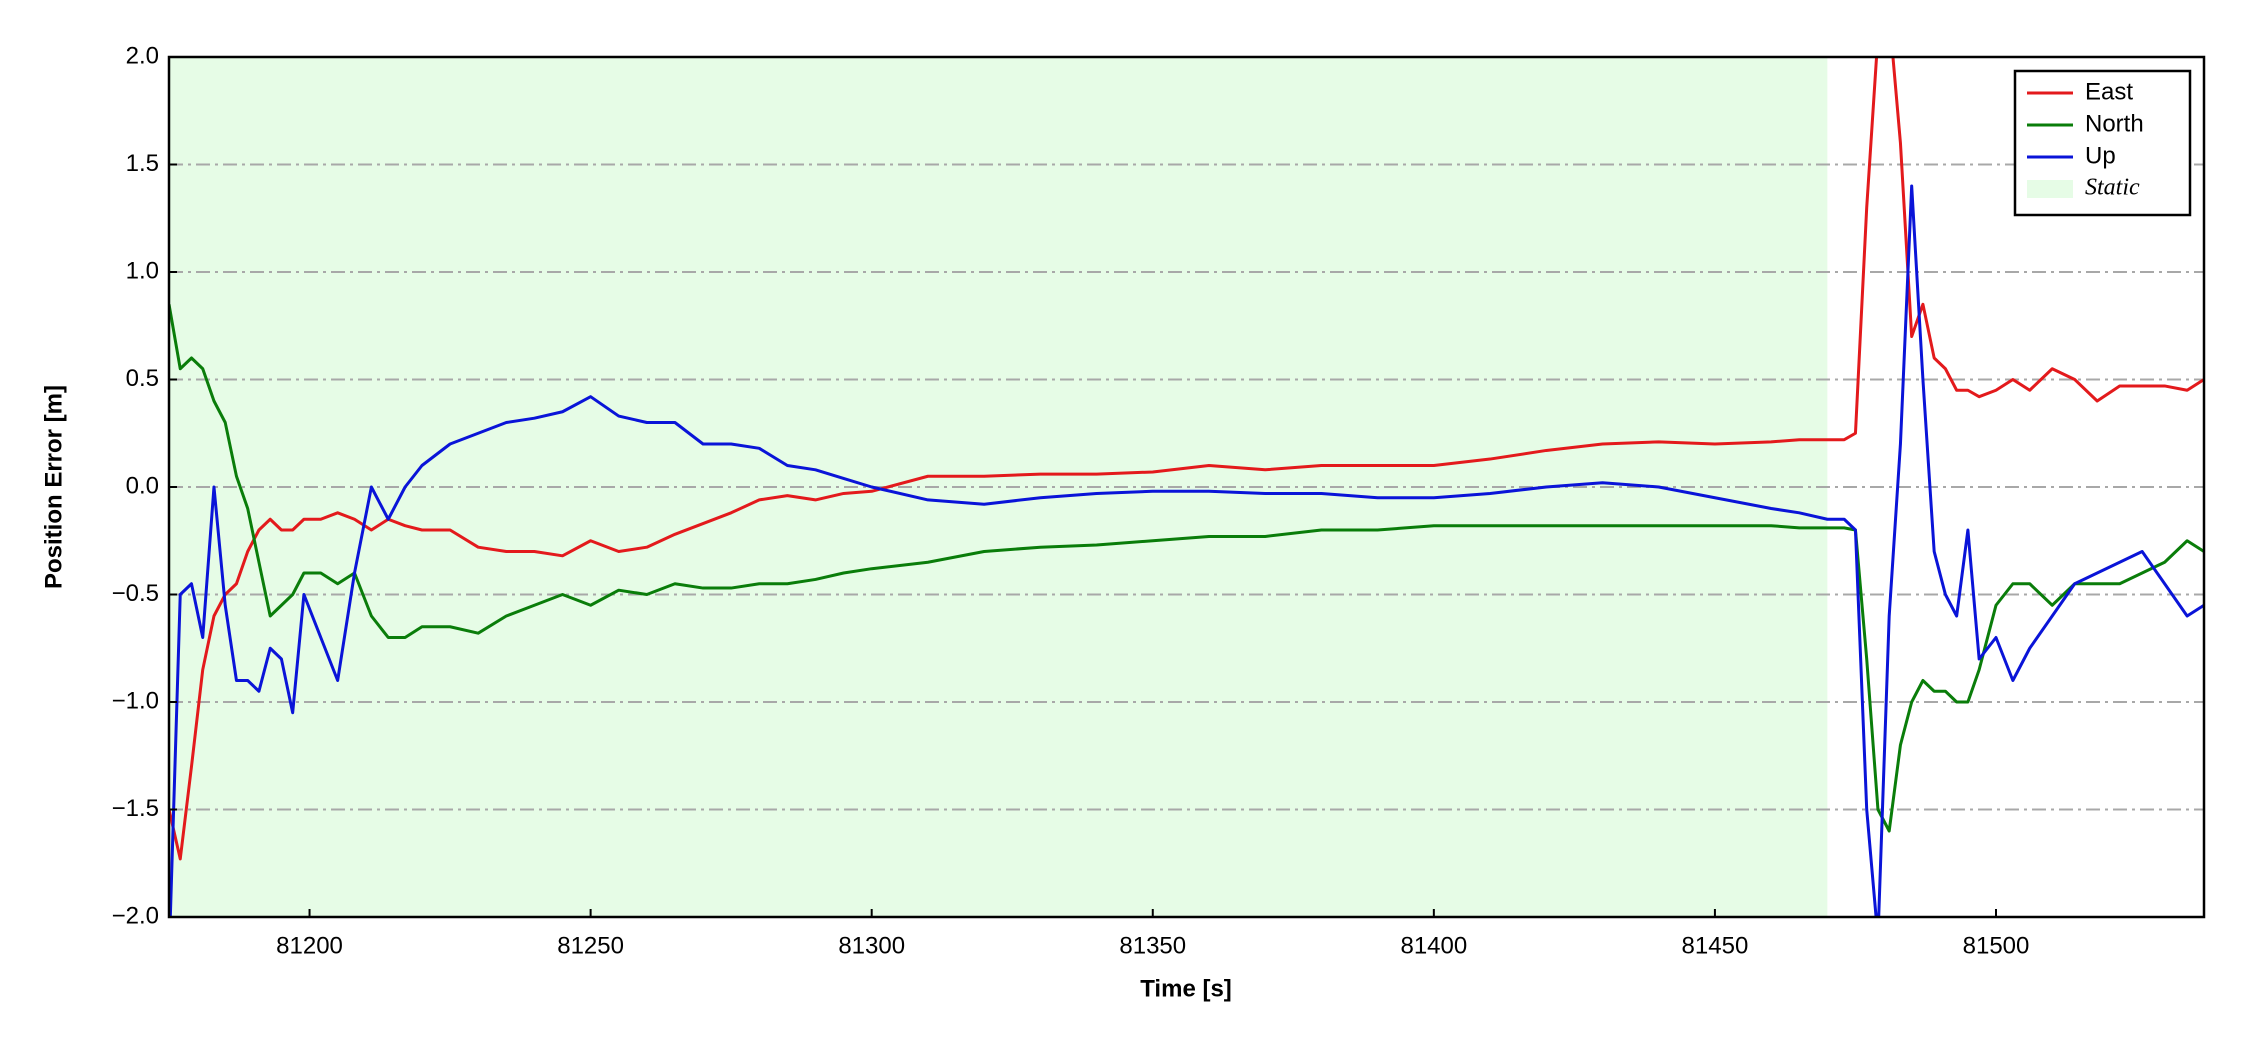 The width and height of the screenshot is (2250, 1055). I want to click on x-tick-label: 81400, so click(1433, 945).